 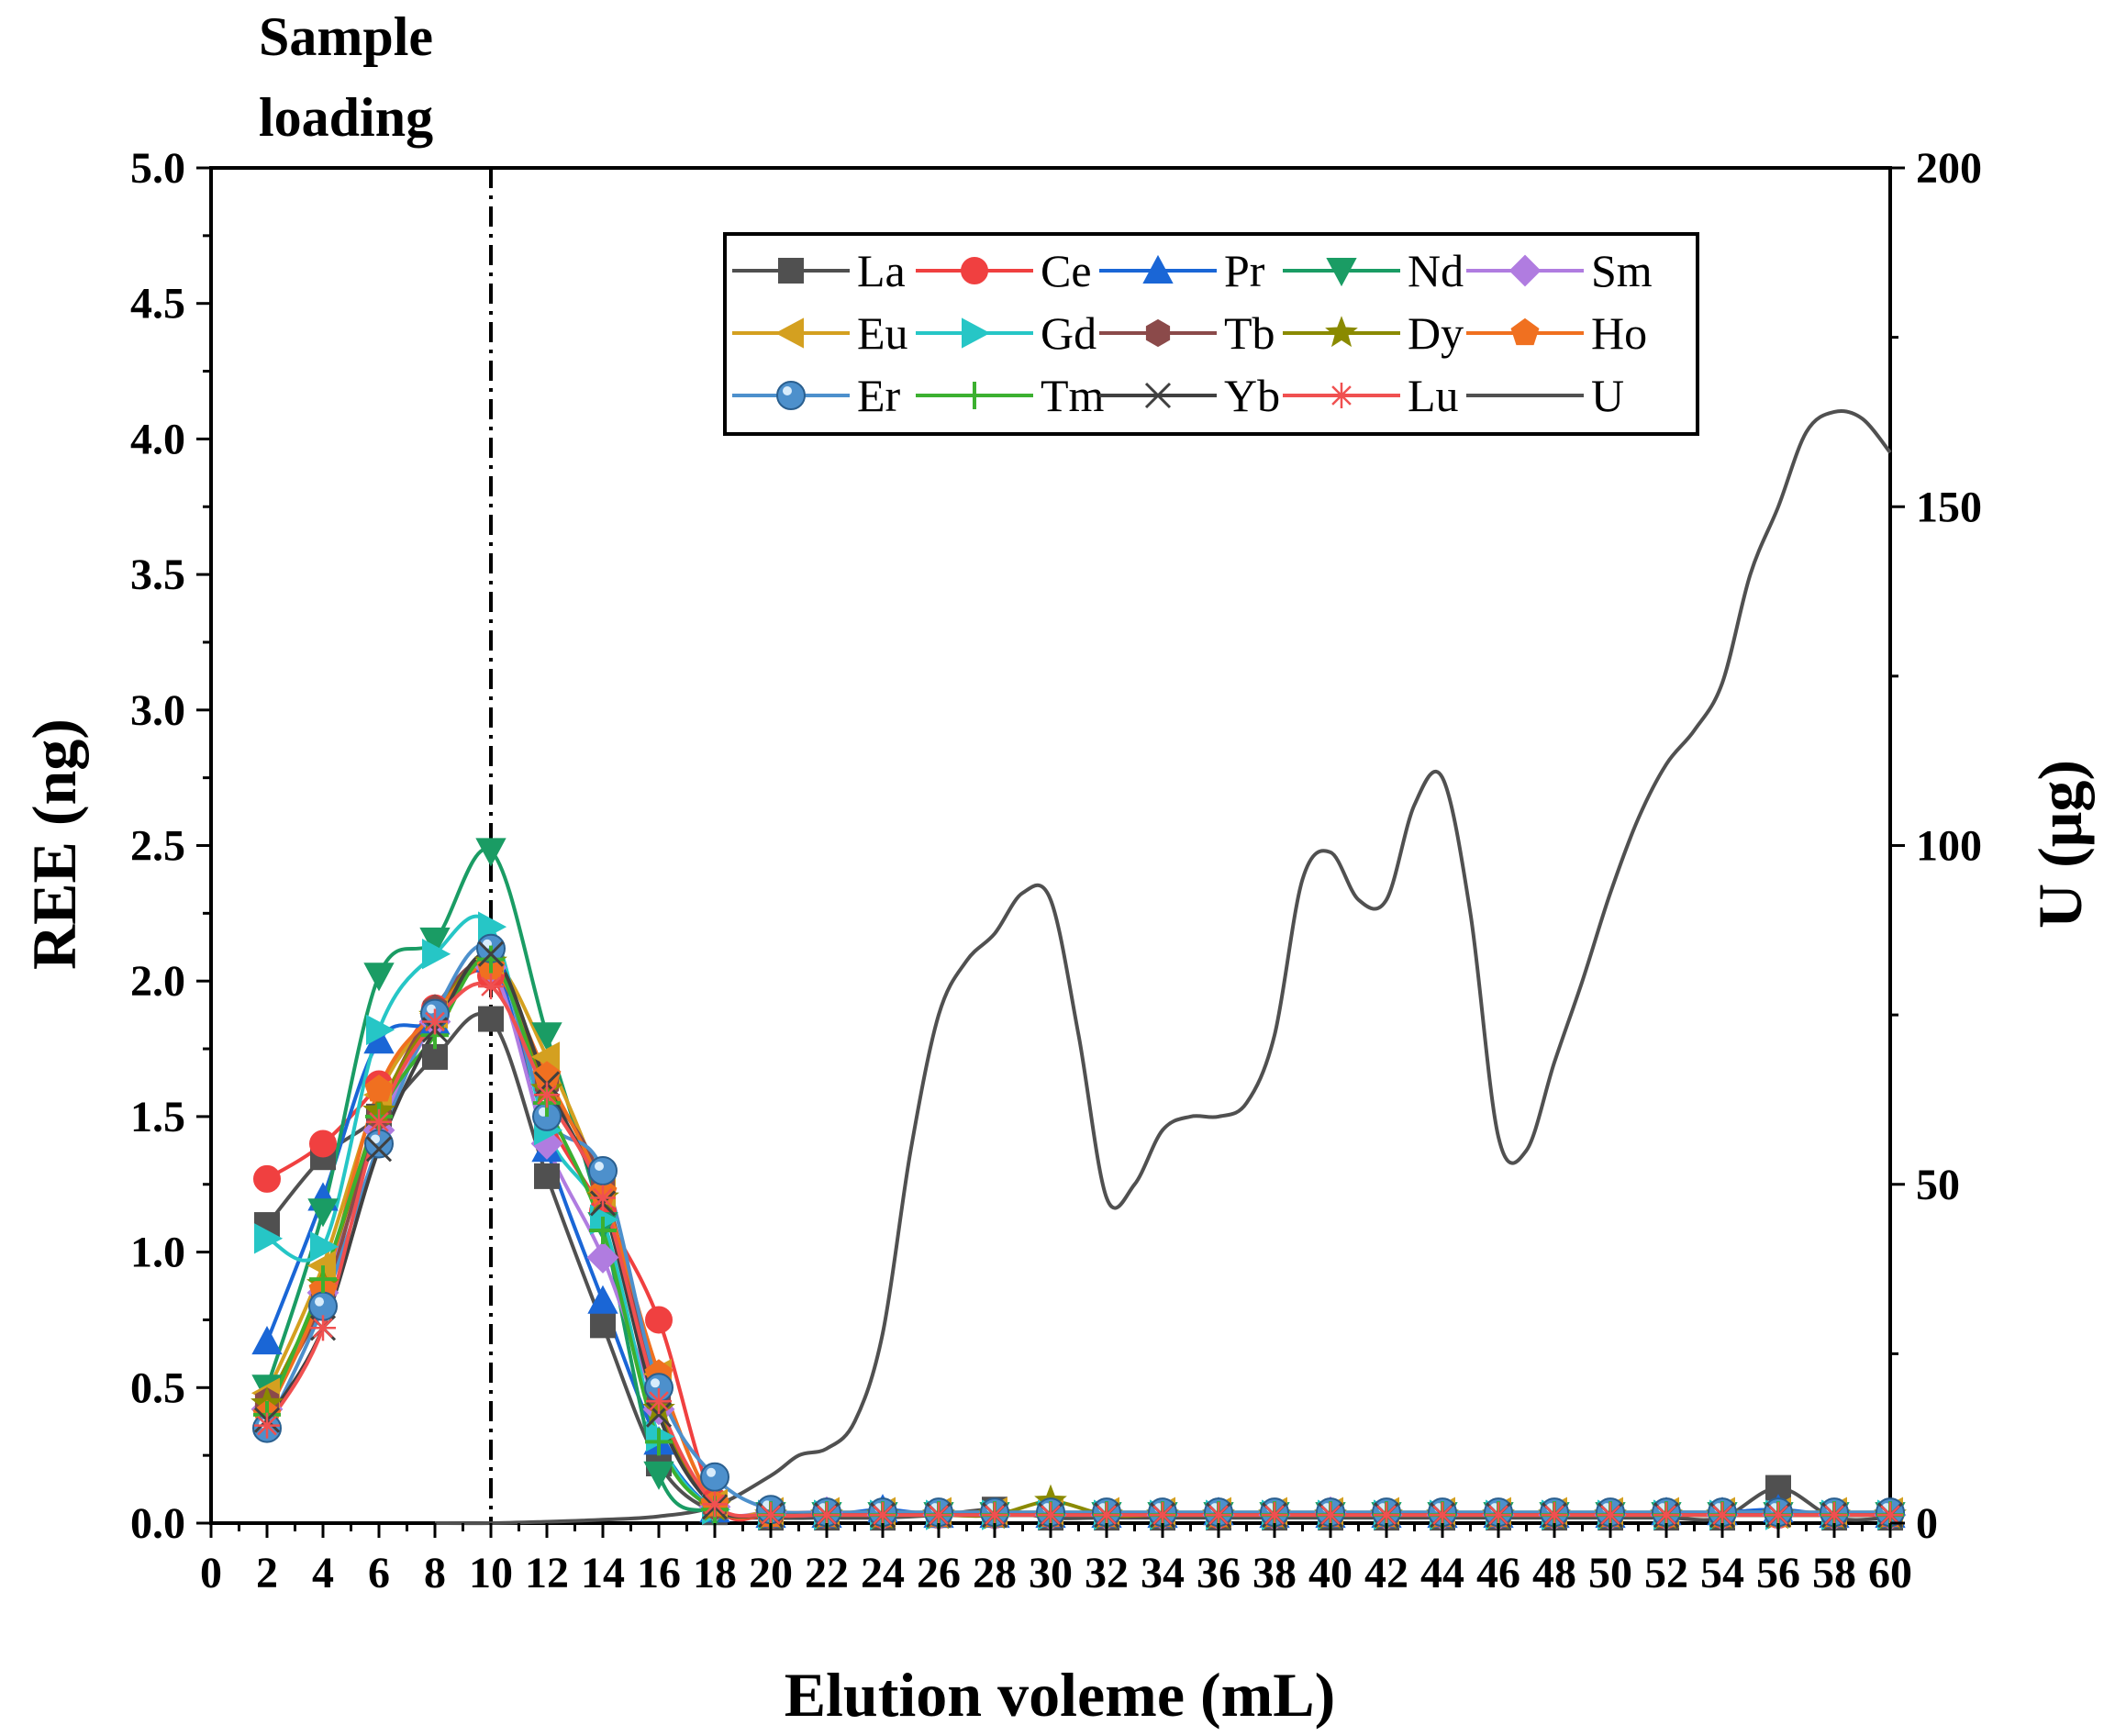 I want to click on x-tick-label: 42, so click(x=1386, y=1573).